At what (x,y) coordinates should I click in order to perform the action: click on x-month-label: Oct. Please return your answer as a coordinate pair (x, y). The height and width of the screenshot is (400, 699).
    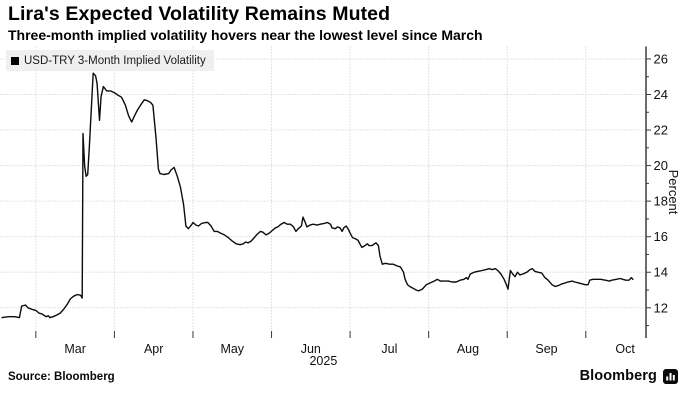
    Looking at the image, I should click on (625, 349).